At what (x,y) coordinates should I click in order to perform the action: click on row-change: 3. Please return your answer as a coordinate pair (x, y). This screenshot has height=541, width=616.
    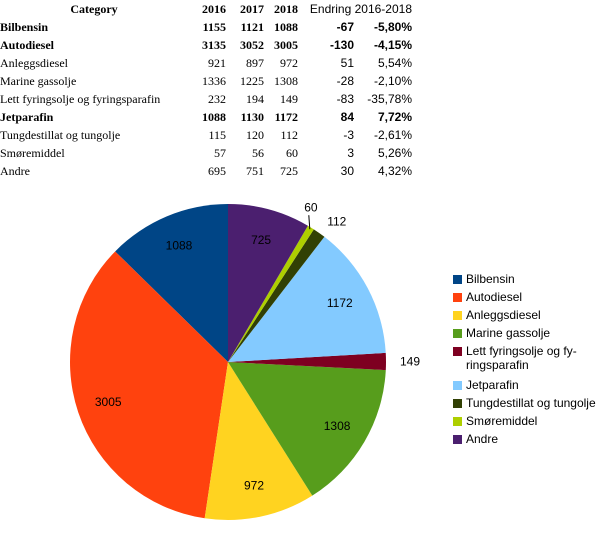
    Looking at the image, I should click on (350, 153).